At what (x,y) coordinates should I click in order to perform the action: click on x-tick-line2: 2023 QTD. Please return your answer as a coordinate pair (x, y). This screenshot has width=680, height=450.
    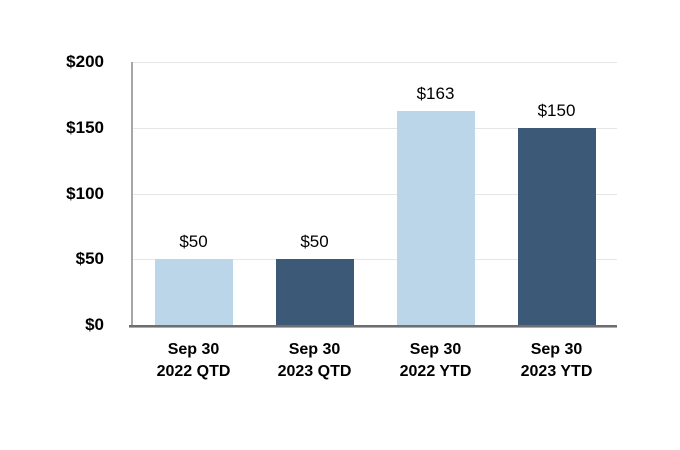
    Looking at the image, I should click on (314, 371).